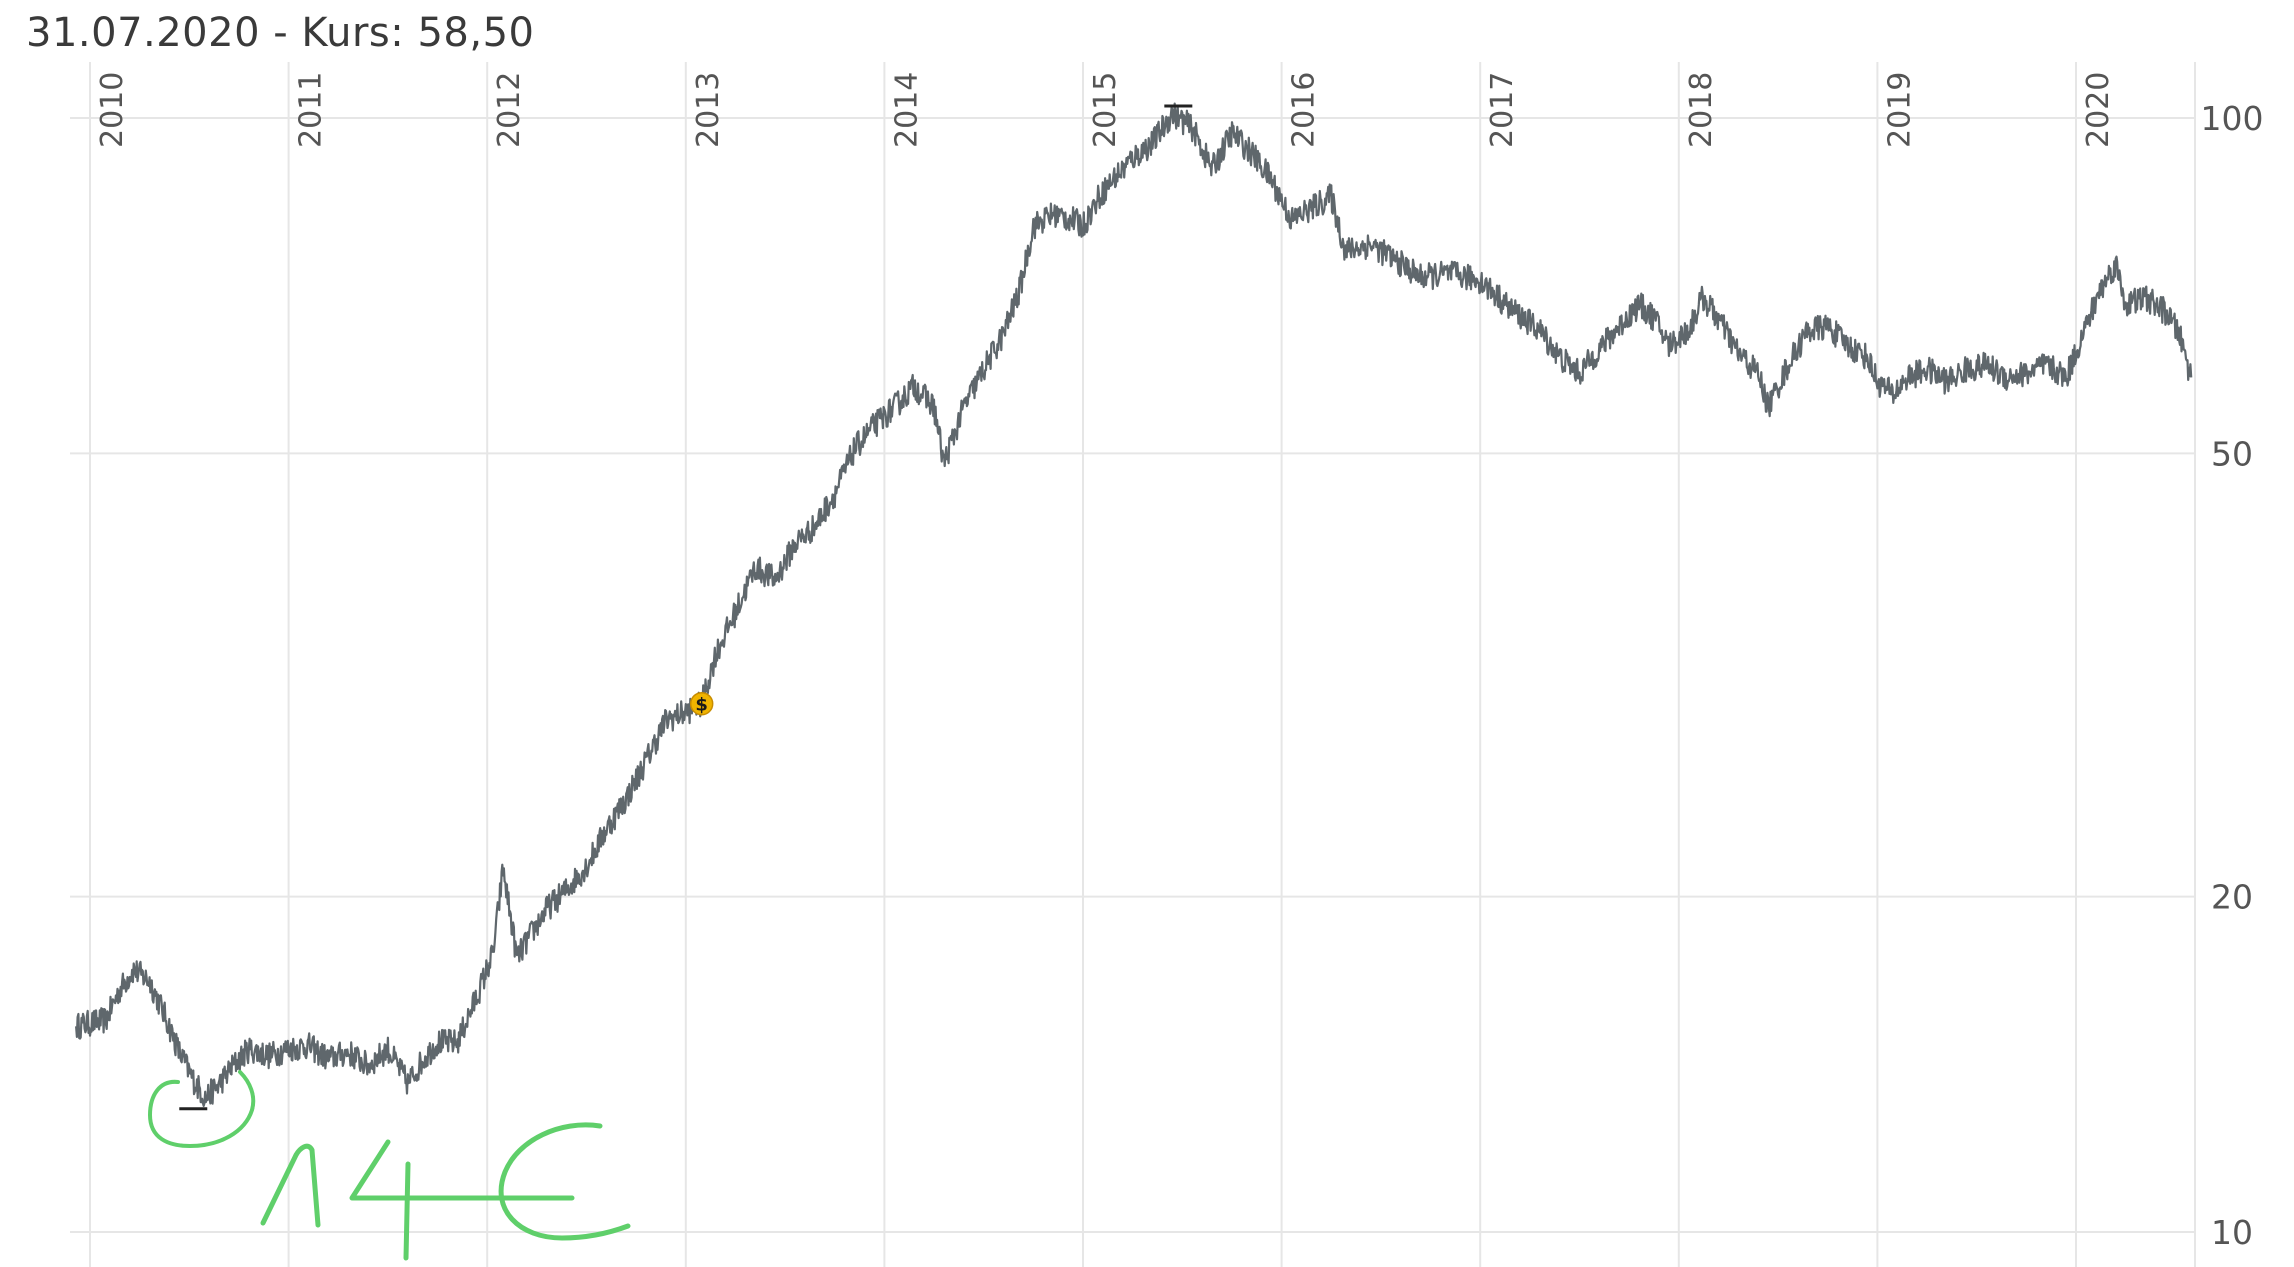 This screenshot has height=1267, width=2294. What do you see at coordinates (1502, 110) in the screenshot?
I see `x-tick-label: 2017` at bounding box center [1502, 110].